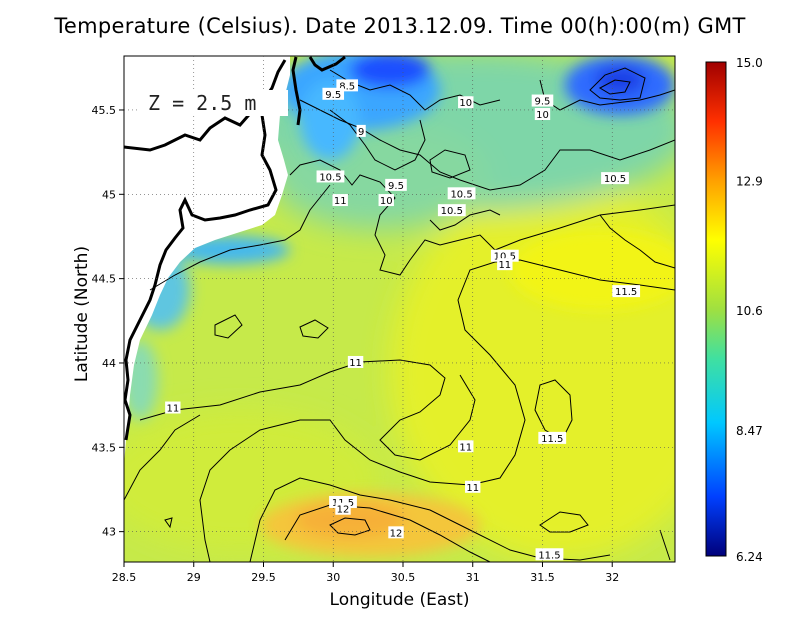  What do you see at coordinates (104, 447) in the screenshot?
I see `tick-label-y: 43.5` at bounding box center [104, 447].